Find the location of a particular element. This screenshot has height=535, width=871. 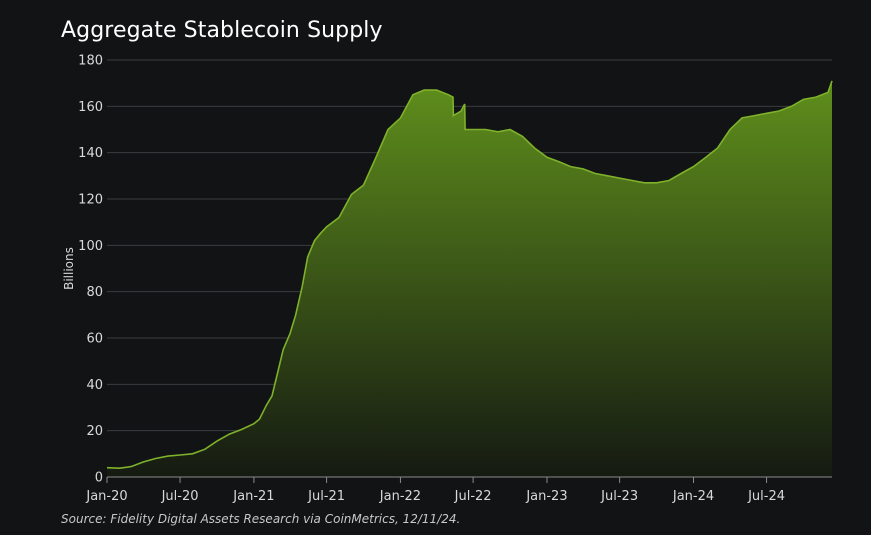

y-tick-label: 20 is located at coordinates (94, 431).